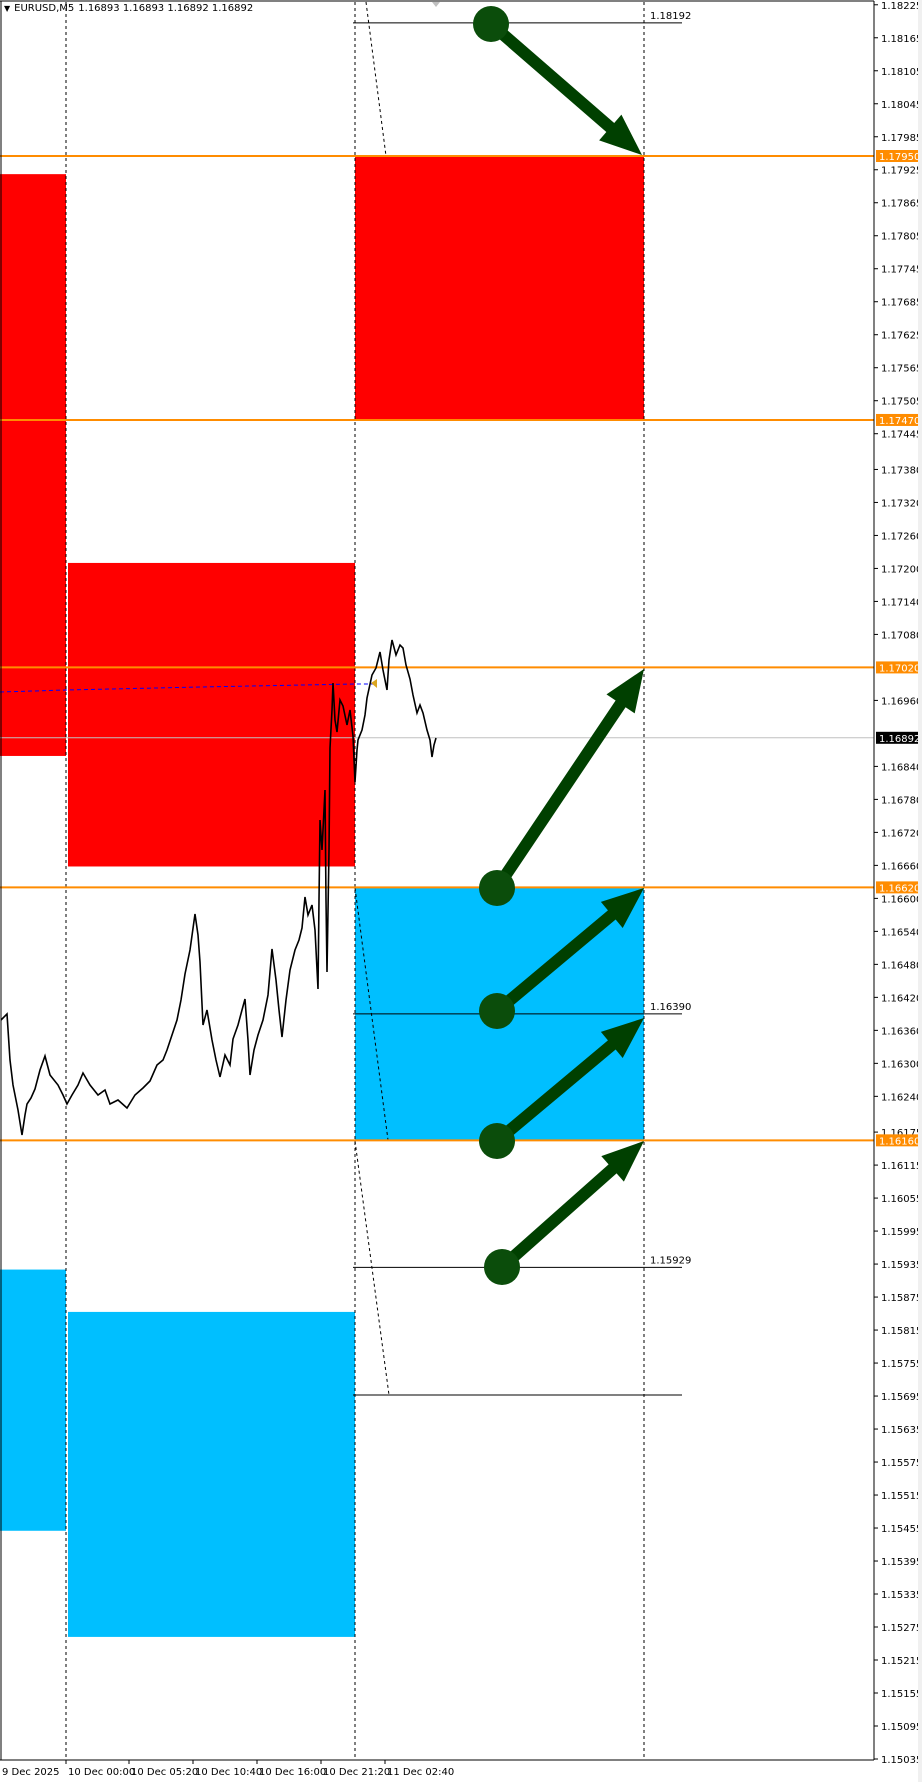  I want to click on right-edge, so click(920, 891).